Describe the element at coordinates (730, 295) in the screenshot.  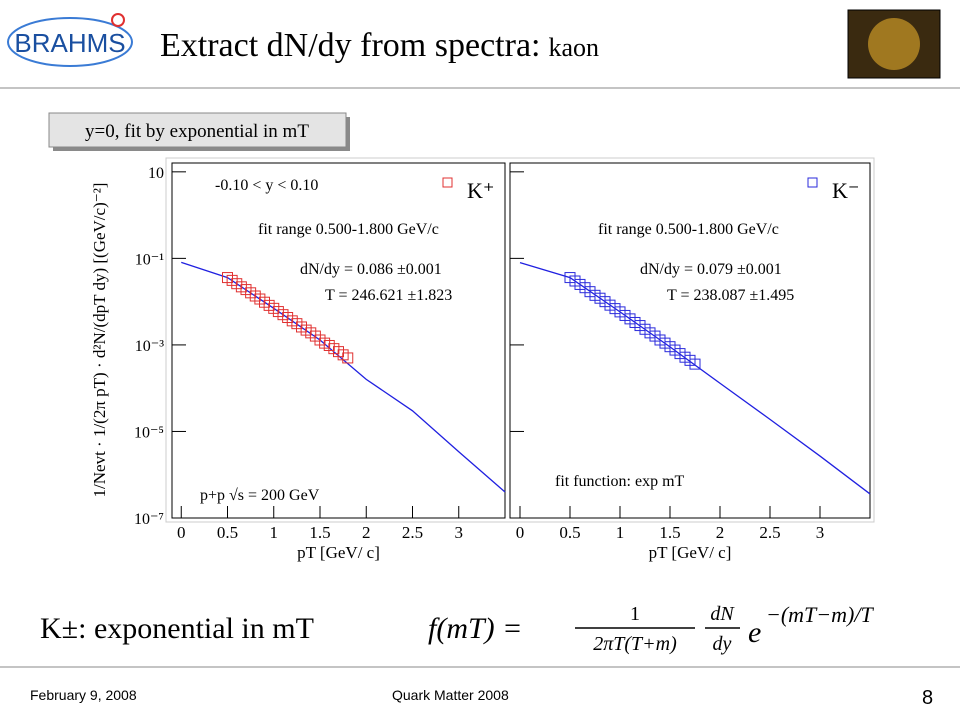
I see `annotation: T = 238.087 ±1.495` at that location.